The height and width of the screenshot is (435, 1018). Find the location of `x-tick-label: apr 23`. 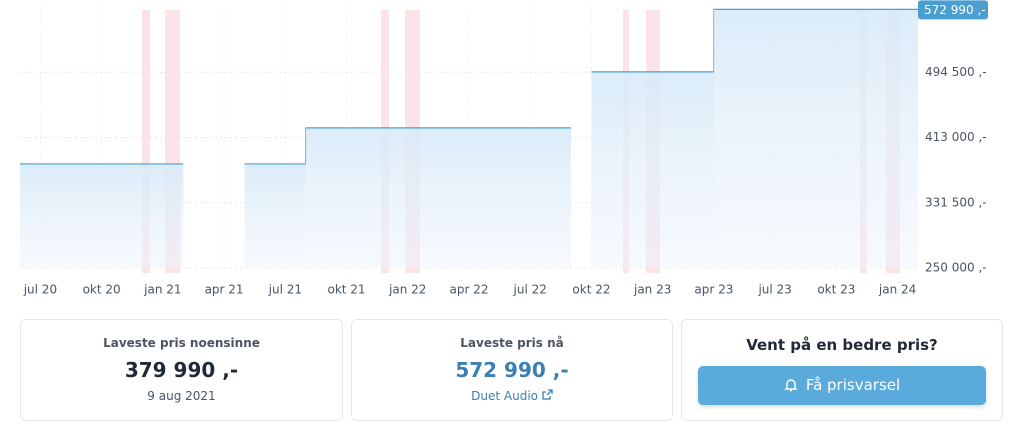

x-tick-label: apr 23 is located at coordinates (713, 290).